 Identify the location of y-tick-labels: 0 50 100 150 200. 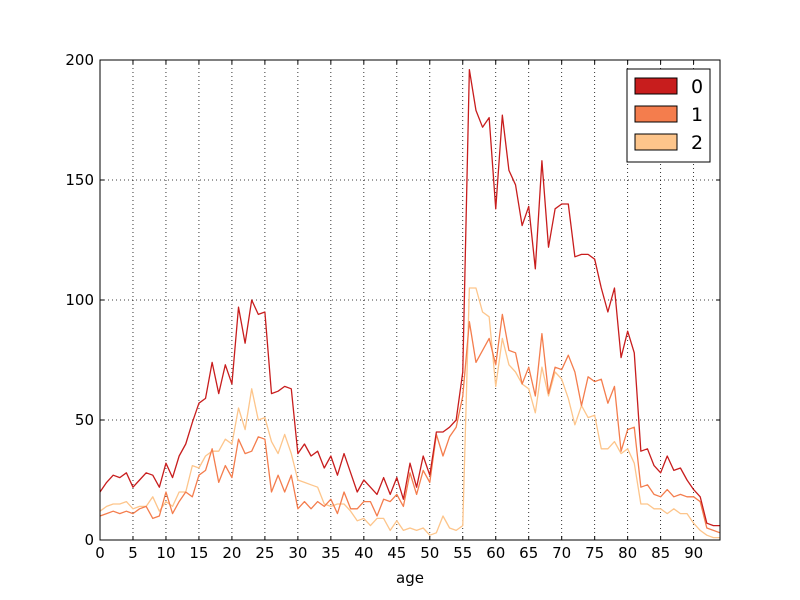
(79, 300).